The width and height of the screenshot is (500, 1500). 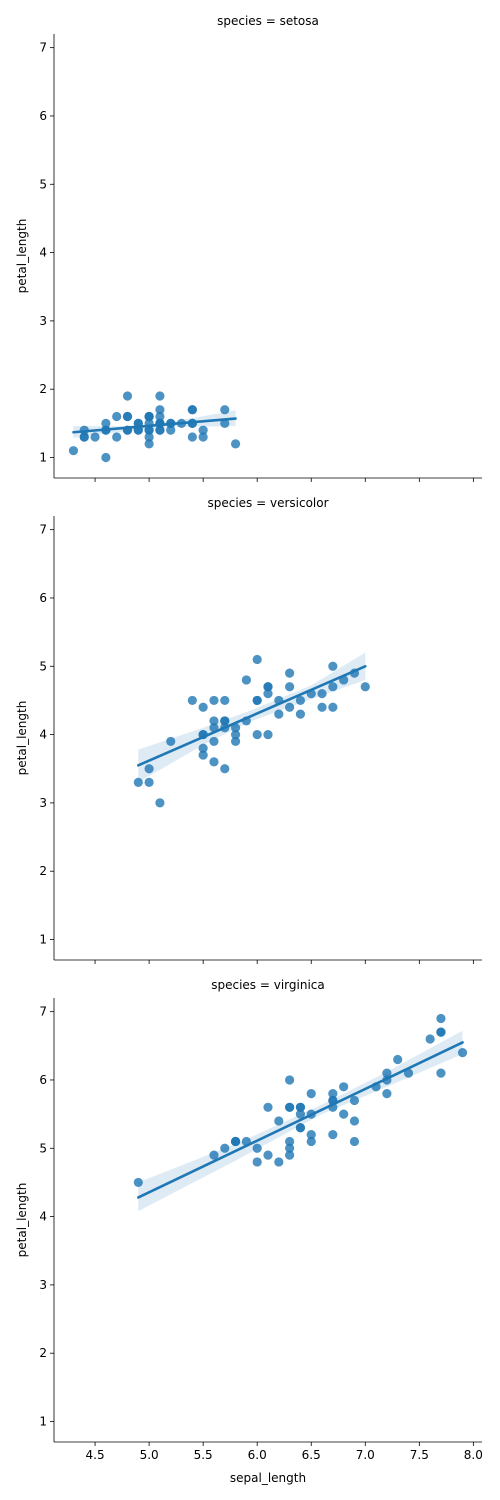 I want to click on panel-title: species = versicolor, so click(x=267, y=503).